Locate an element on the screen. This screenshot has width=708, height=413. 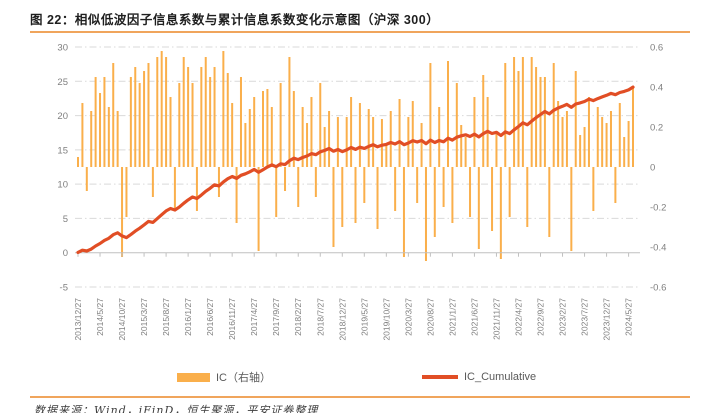
data-source-note: 数据来源：Wind，iFinD，恒生聚源，平安证券整理 is located at coordinates (176, 408).